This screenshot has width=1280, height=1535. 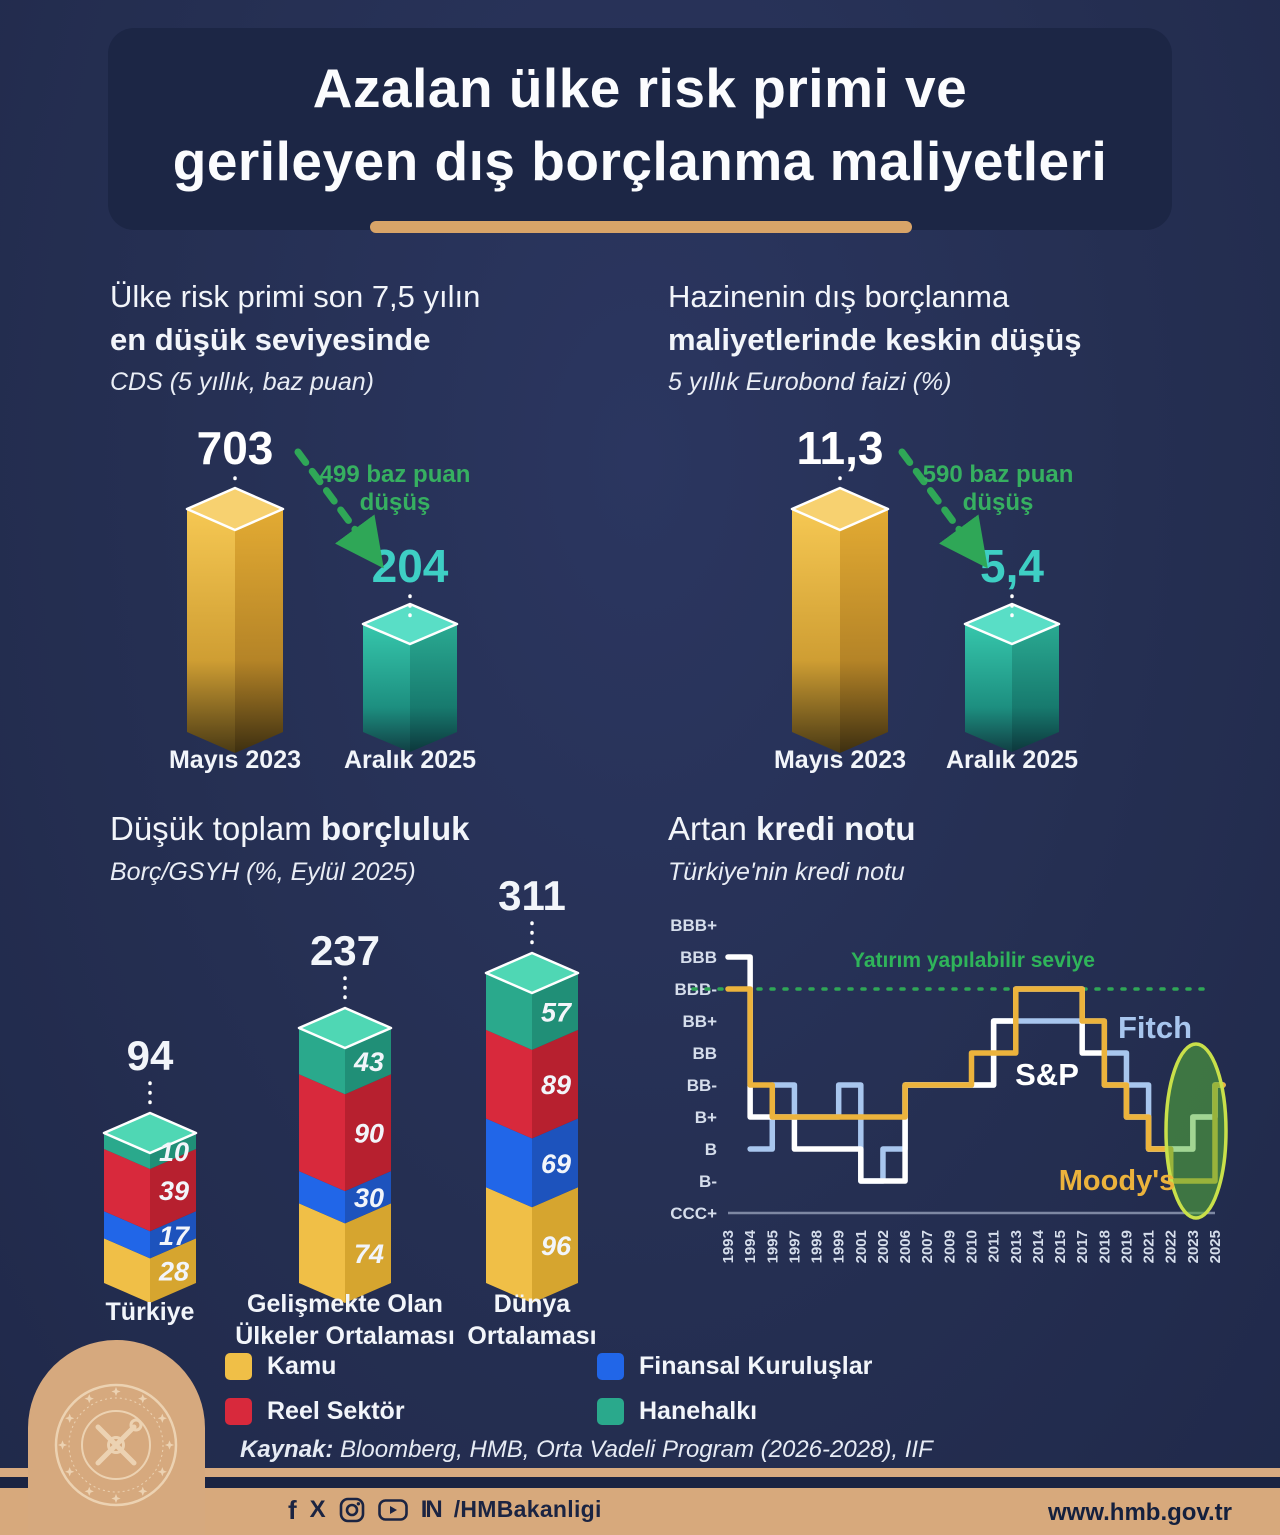 What do you see at coordinates (345, 1304) in the screenshot?
I see `svg-text: Gelişmekte Olan` at bounding box center [345, 1304].